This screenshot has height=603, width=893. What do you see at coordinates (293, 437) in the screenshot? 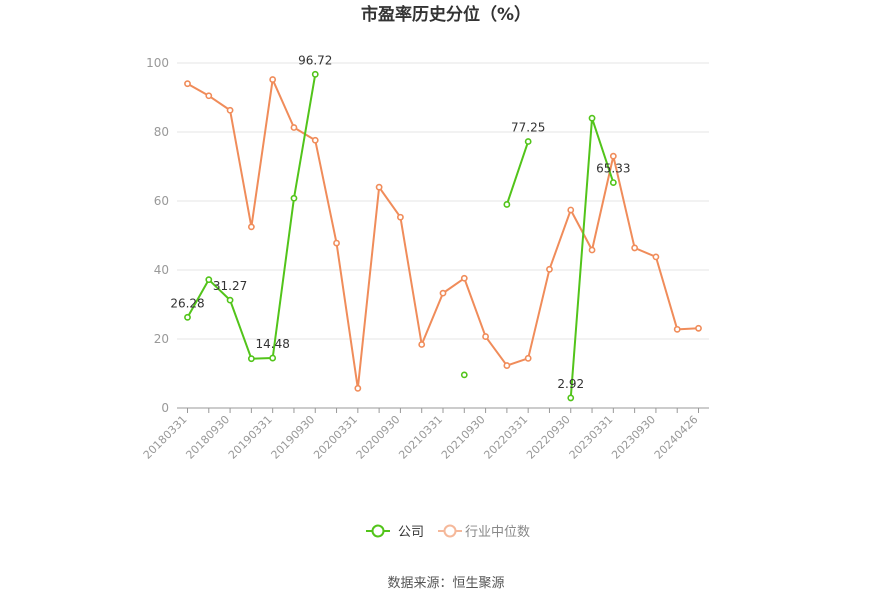
I see `x-tick-label: 20190930` at bounding box center [293, 437].